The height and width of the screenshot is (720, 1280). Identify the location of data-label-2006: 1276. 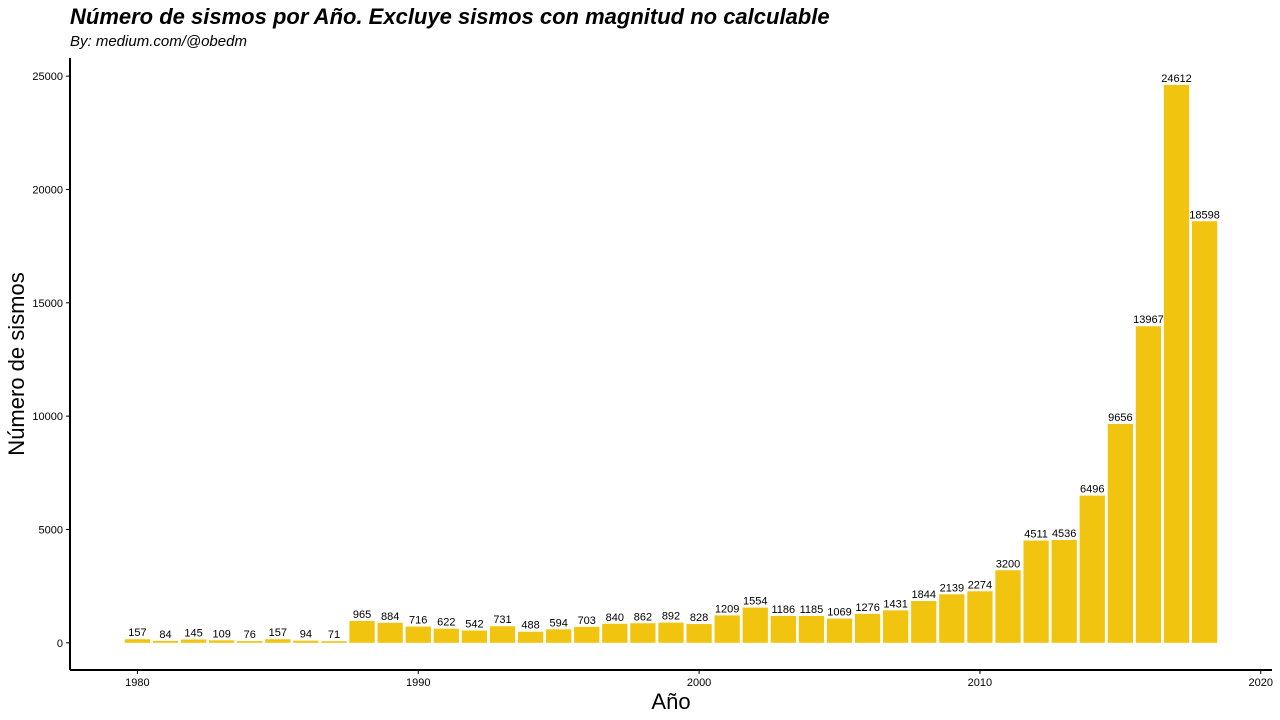
(867, 608).